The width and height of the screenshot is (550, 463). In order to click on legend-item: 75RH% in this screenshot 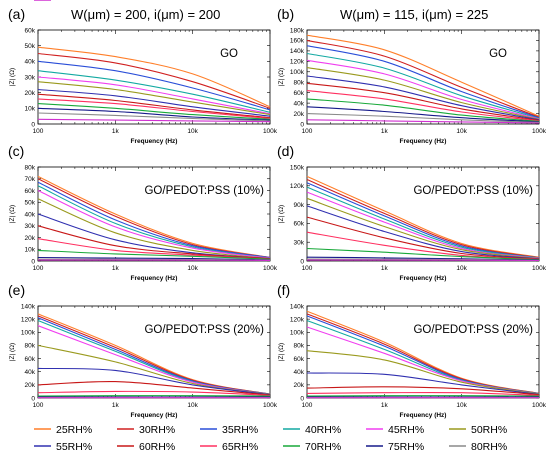, I will do `click(395, 447)`.